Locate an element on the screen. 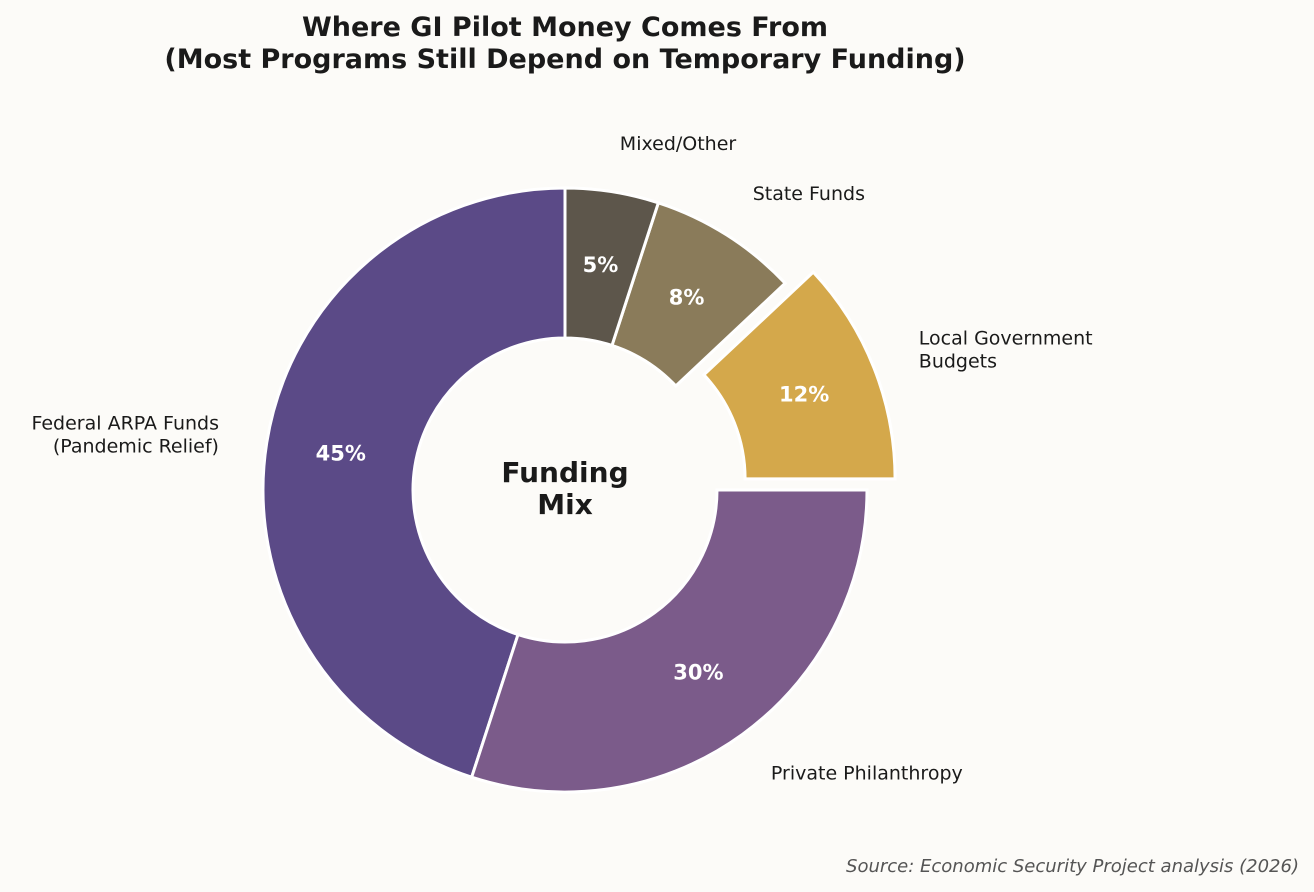 This screenshot has width=1314, height=892. slice-label: Mixed/Other is located at coordinates (678, 143).